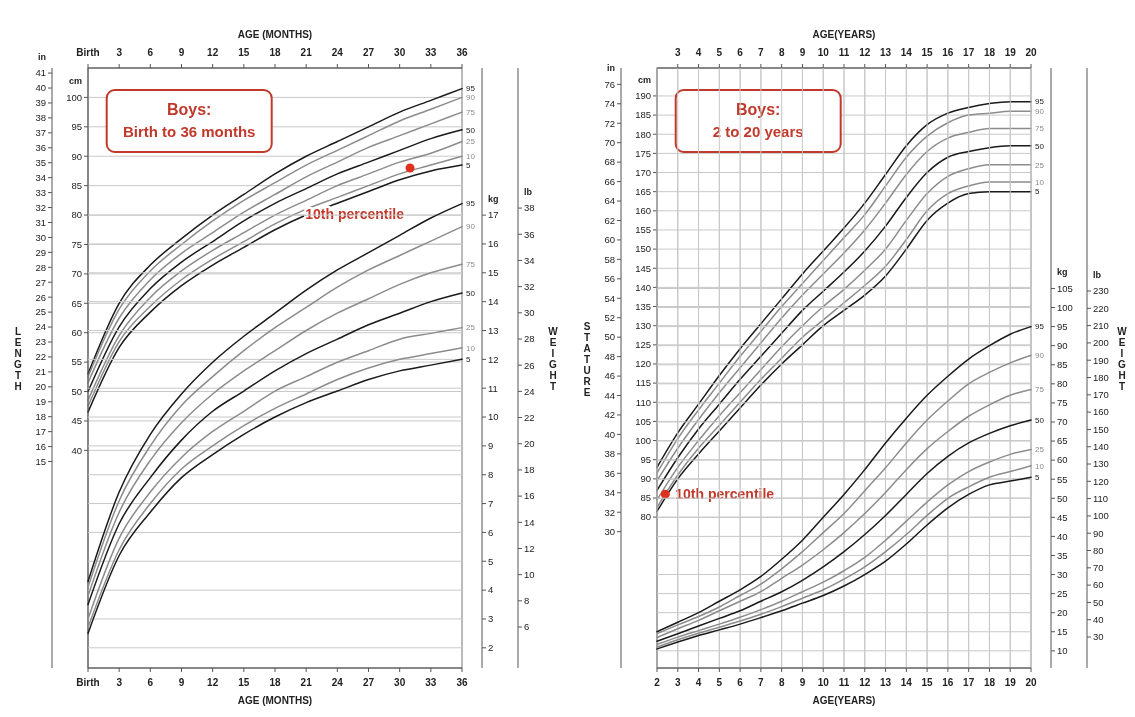 The image size is (1135, 717). What do you see at coordinates (948, 682) in the screenshot?
I see `x-tick-label: 16` at bounding box center [948, 682].